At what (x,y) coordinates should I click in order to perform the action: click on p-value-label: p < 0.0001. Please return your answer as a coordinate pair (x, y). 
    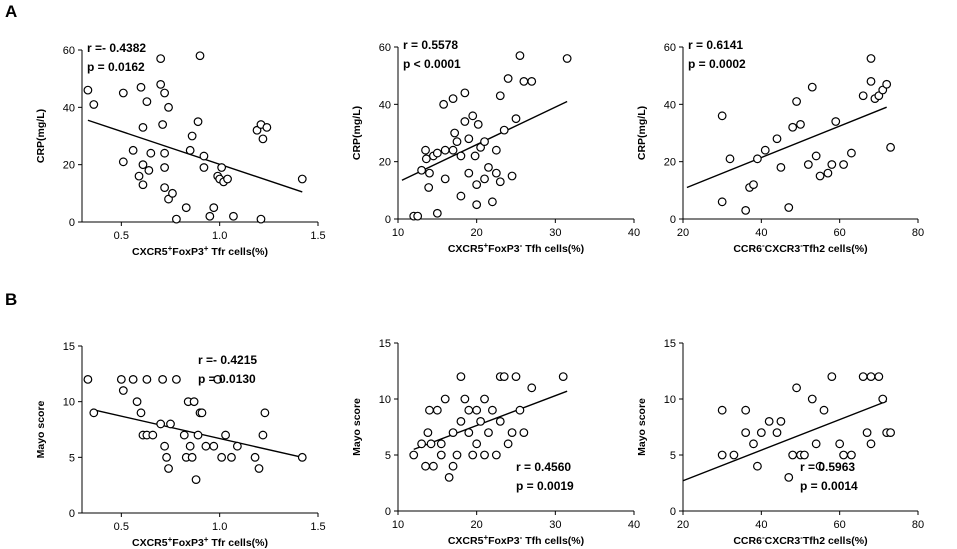
    Looking at the image, I should click on (432, 64).